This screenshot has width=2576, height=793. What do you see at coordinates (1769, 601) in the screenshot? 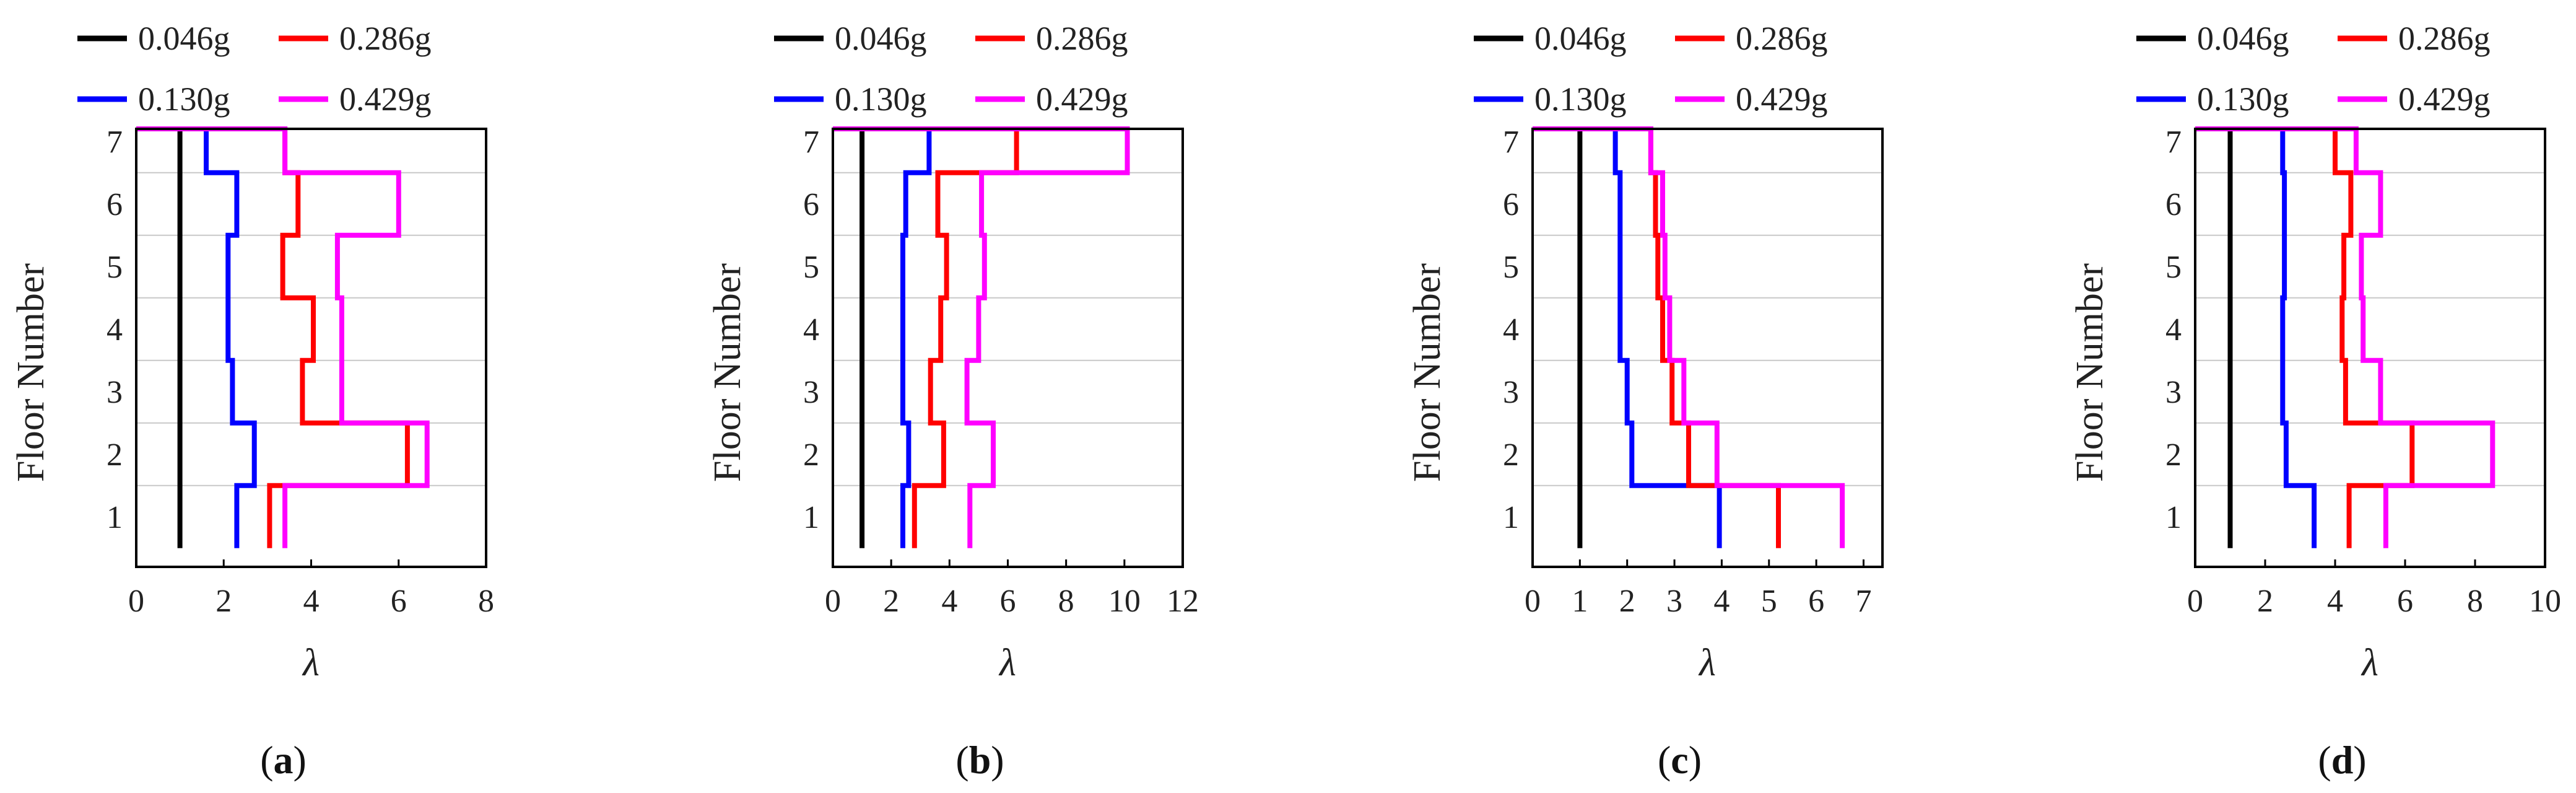
I see `x-tick-label: 5` at bounding box center [1769, 601].